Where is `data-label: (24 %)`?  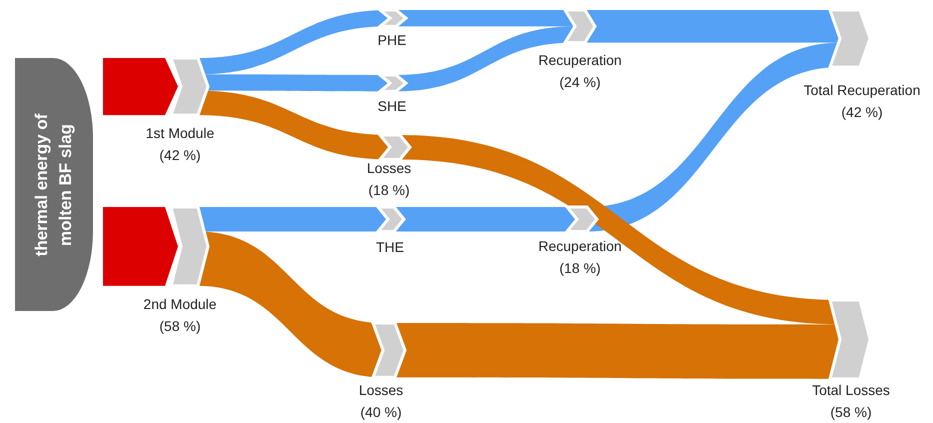
data-label: (24 %) is located at coordinates (580, 82).